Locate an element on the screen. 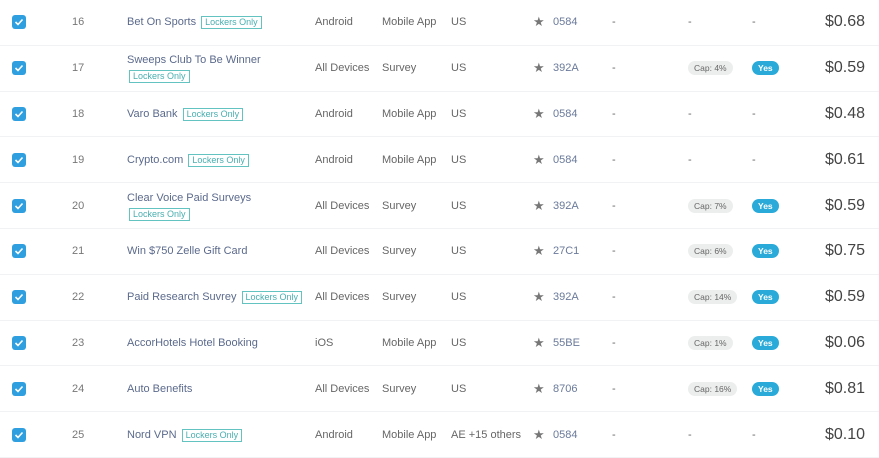  offer-name: Varo Bank Lockers Only is located at coordinates (217, 114).